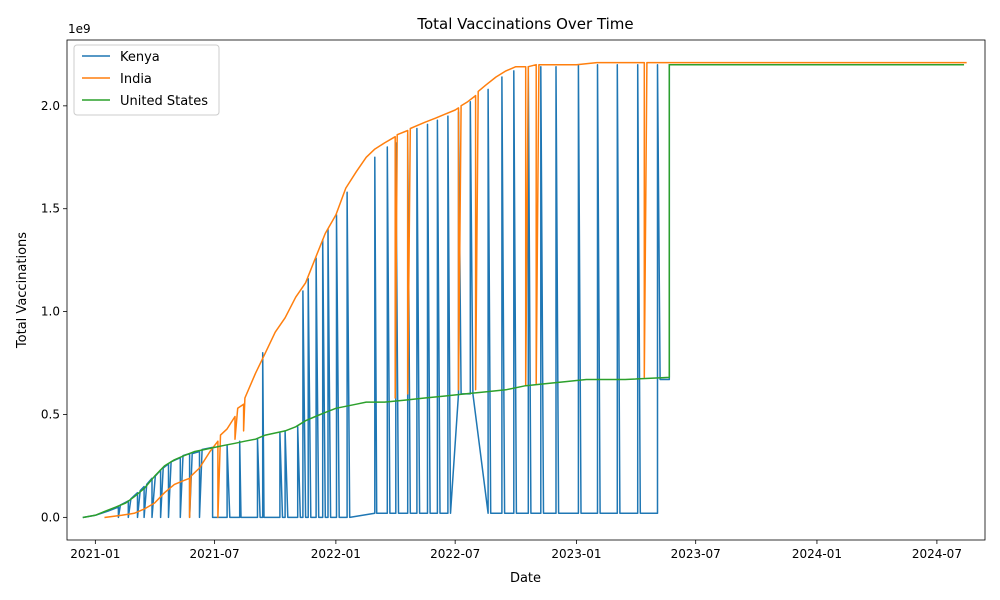 The height and width of the screenshot is (600, 1000). Describe the element at coordinates (50, 517) in the screenshot. I see `y-tick-label: 0.0` at that location.